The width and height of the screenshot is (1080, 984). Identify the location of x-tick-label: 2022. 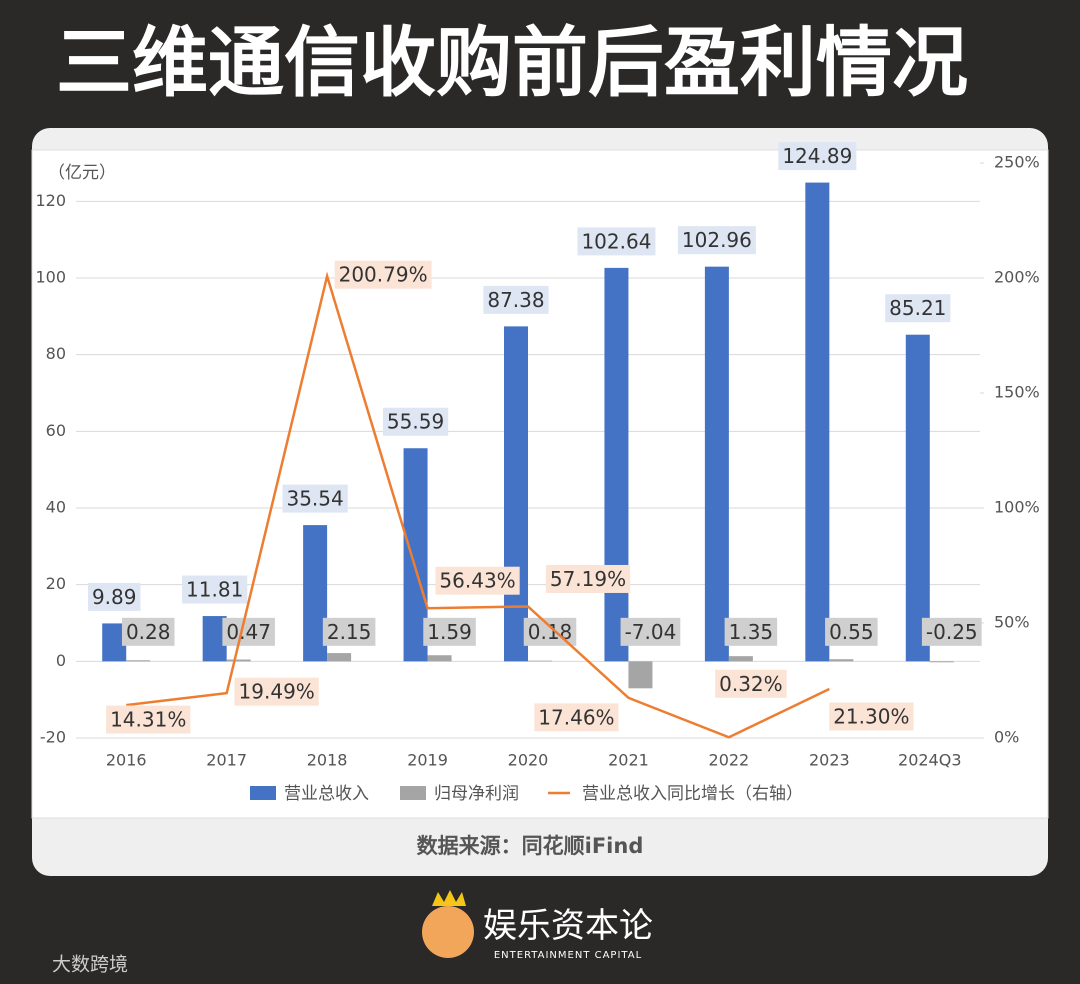
(729, 760).